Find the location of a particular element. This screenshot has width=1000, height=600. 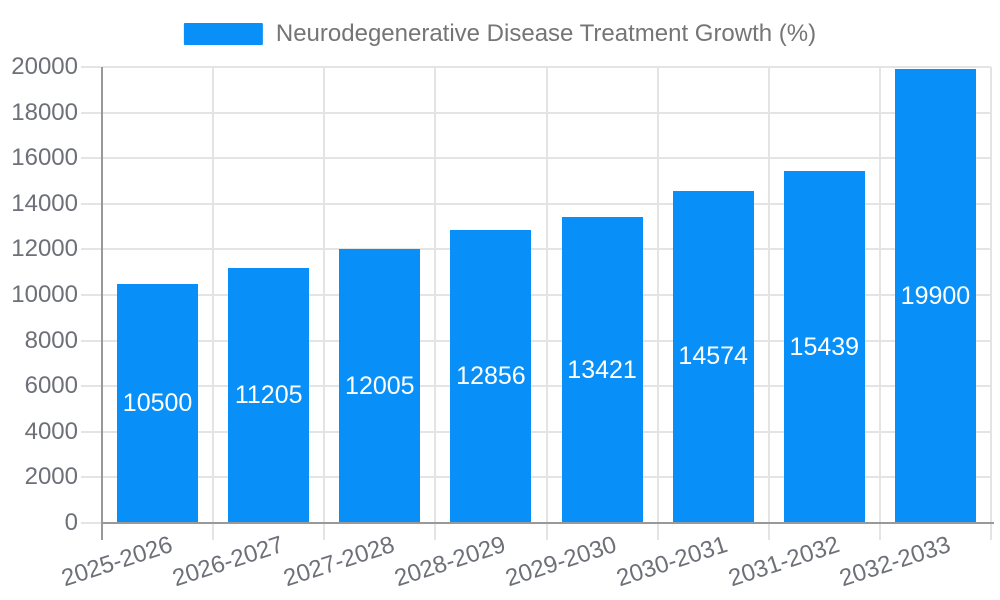

bar-value-label: 19900 is located at coordinates (935, 295).